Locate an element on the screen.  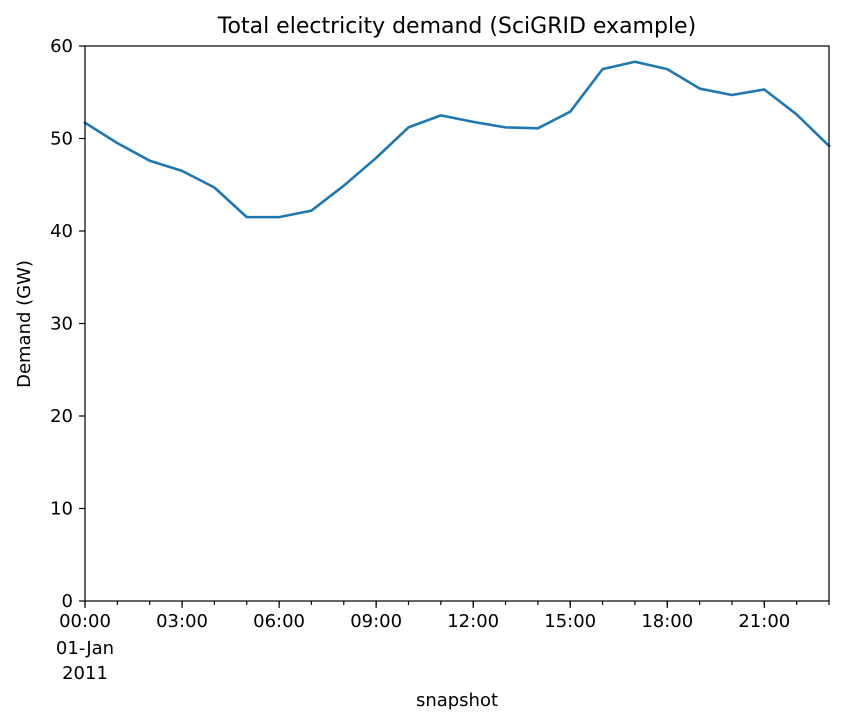
x-tick-label: 21:00 is located at coordinates (764, 621).